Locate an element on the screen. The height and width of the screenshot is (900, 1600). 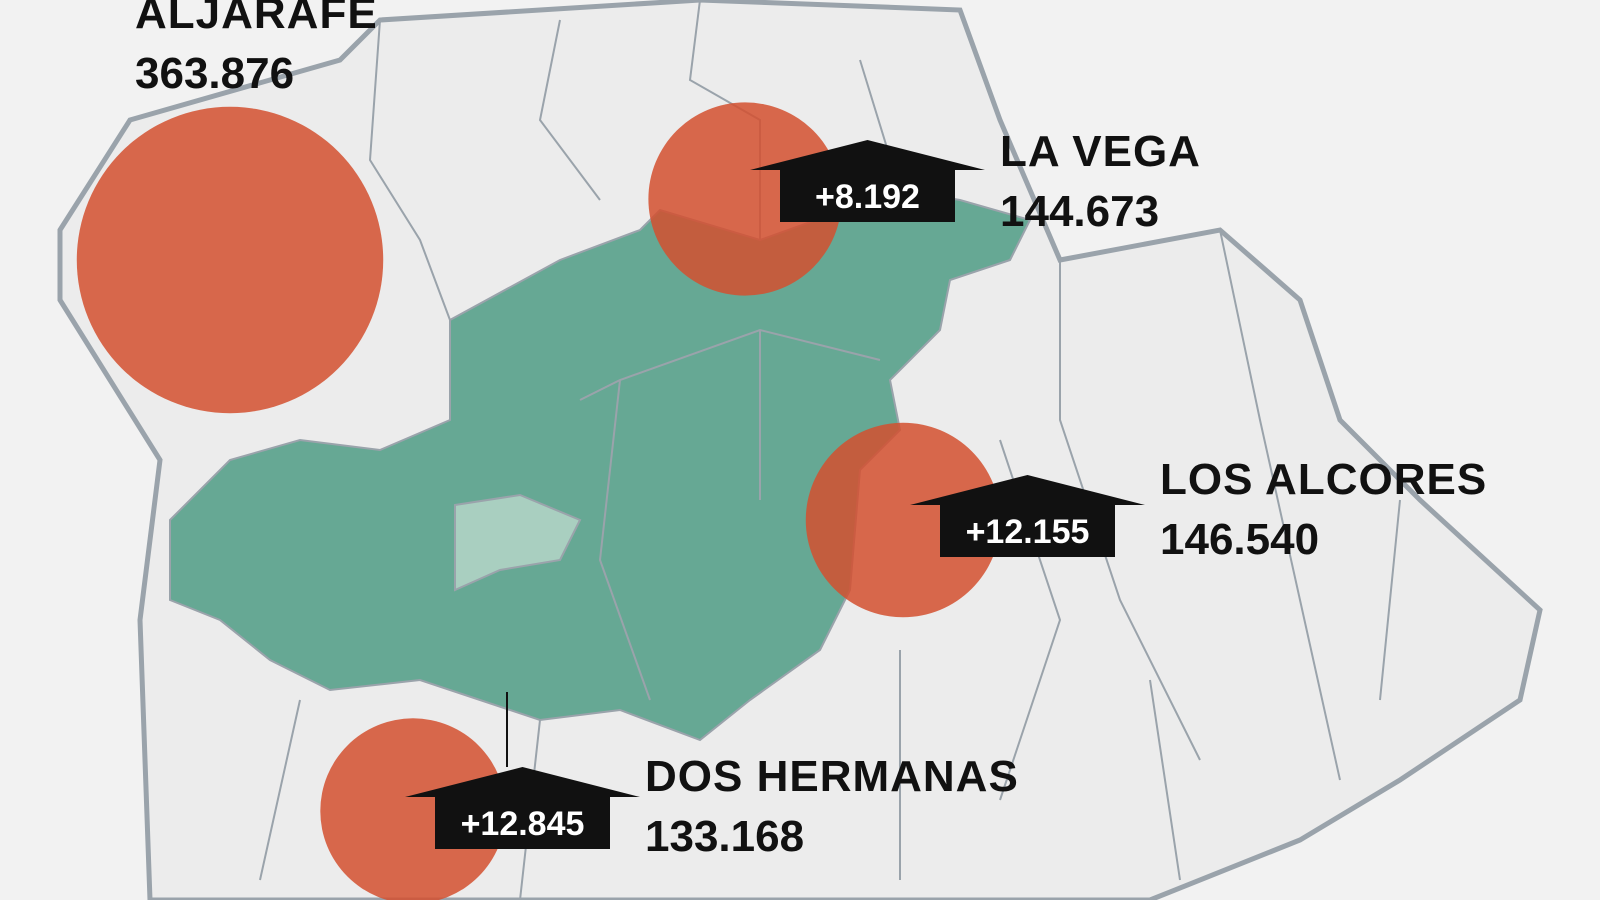
city is located at coordinates (518, 542).